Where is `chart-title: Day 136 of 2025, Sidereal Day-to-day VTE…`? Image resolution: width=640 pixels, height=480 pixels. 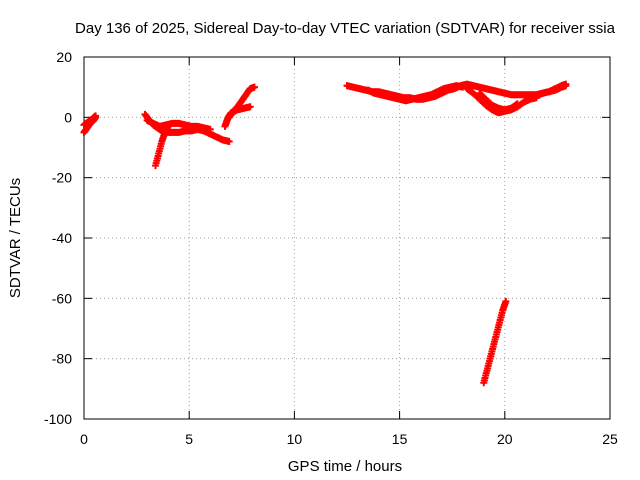
chart-title: Day 136 of 2025, Sidereal Day-to-day VTE… is located at coordinates (345, 28).